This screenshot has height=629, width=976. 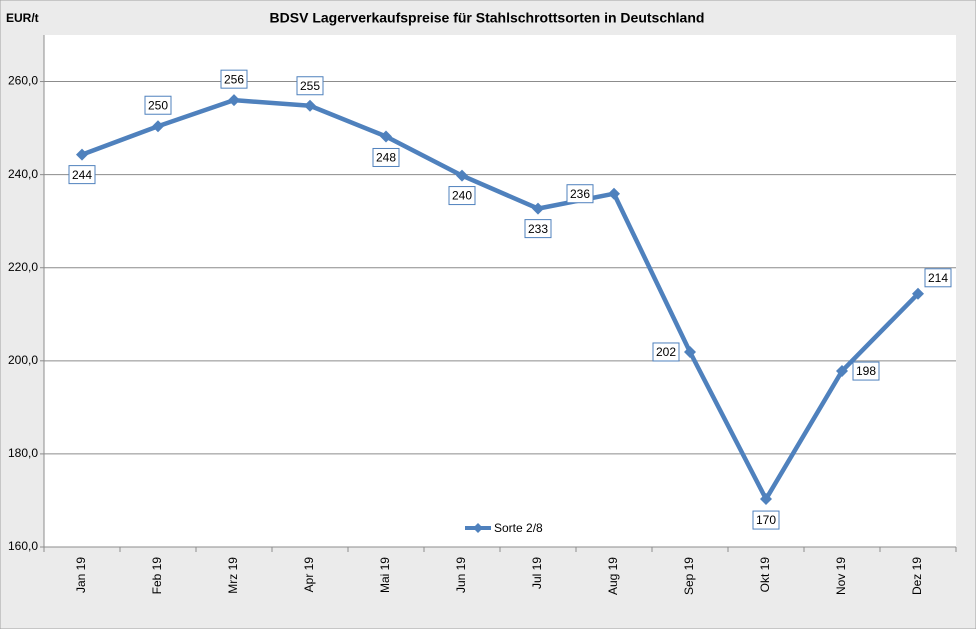 I want to click on data-label: 255, so click(x=310, y=86).